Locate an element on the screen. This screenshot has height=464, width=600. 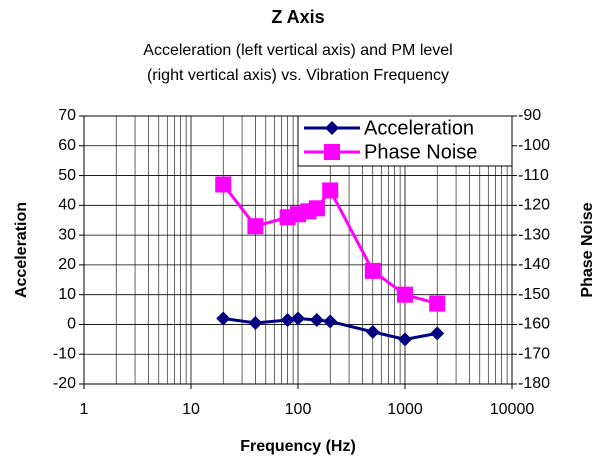
y2-tick-label: -150 is located at coordinates (534, 294).